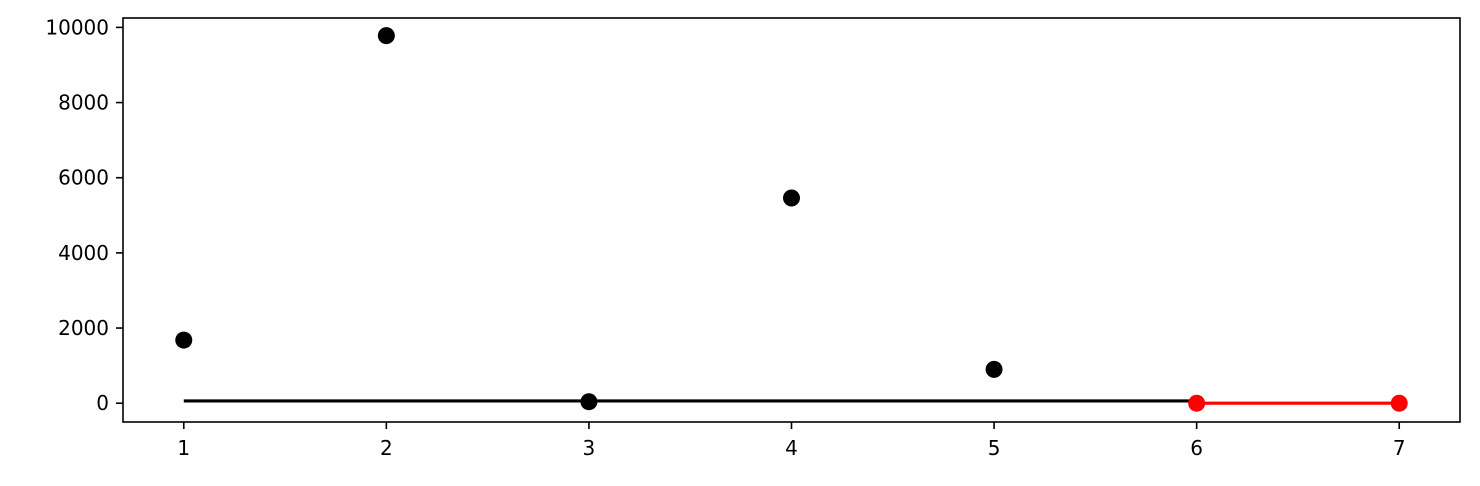  Describe the element at coordinates (589, 448) in the screenshot. I see `x-tick-label: 3` at that location.